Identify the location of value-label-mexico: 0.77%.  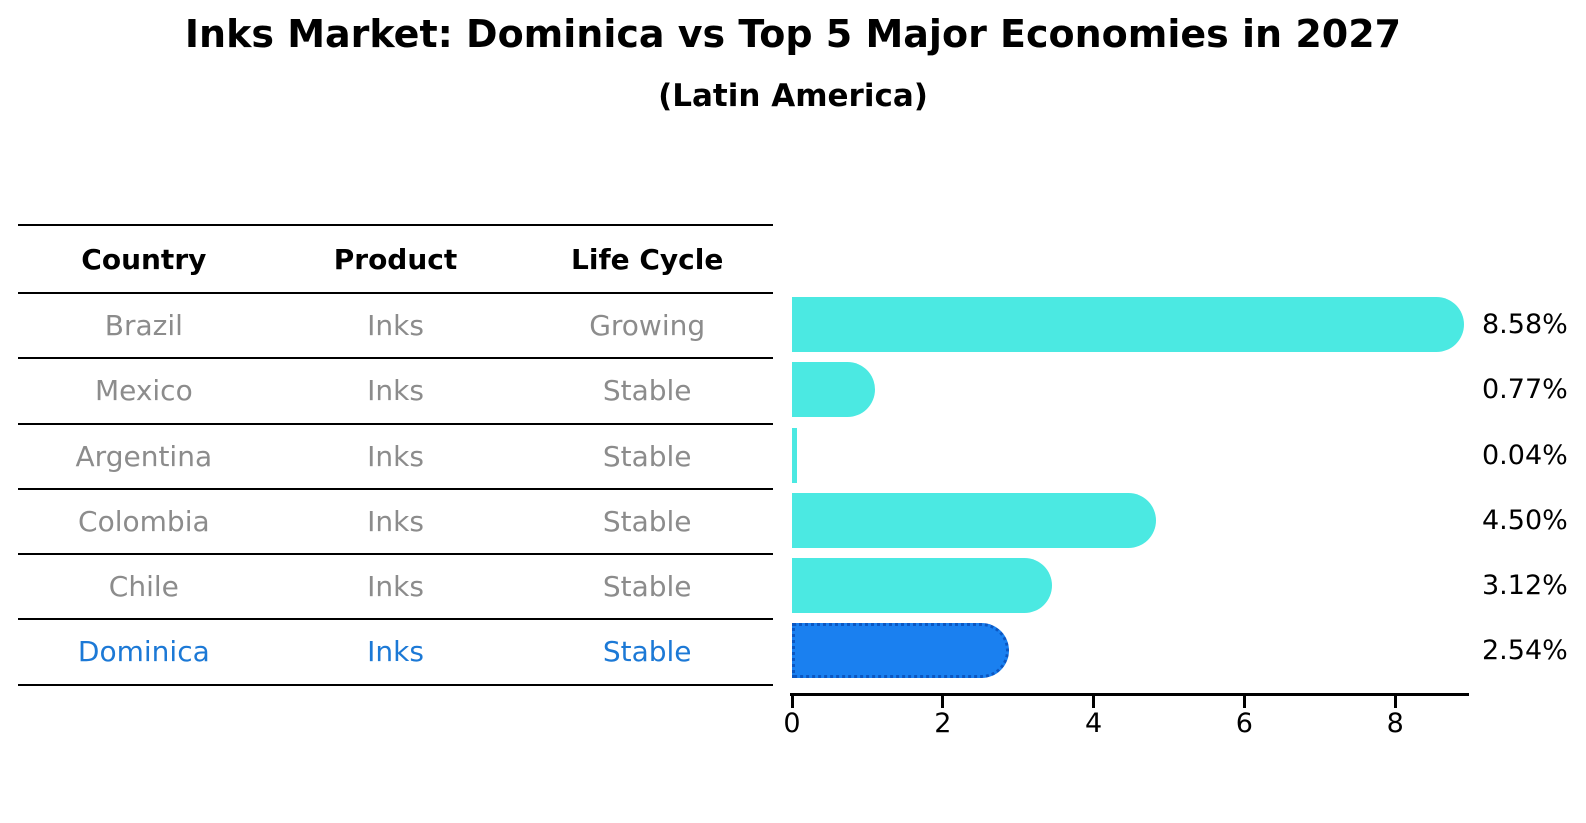
(1525, 390).